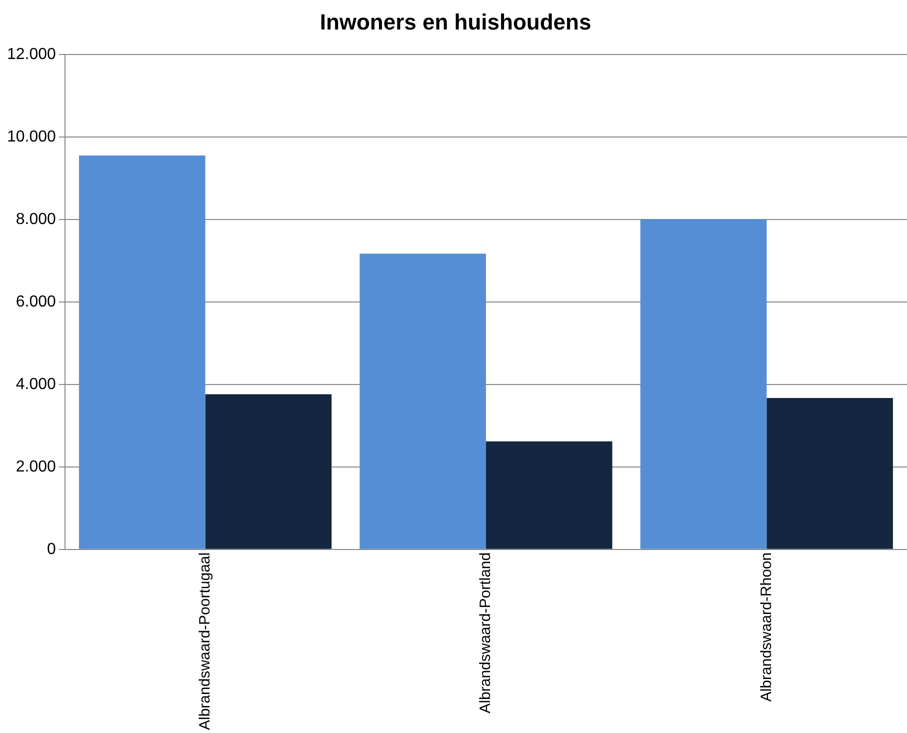 This screenshot has height=733, width=907. What do you see at coordinates (31, 54) in the screenshot?
I see `y-tick-label: 12.000` at bounding box center [31, 54].